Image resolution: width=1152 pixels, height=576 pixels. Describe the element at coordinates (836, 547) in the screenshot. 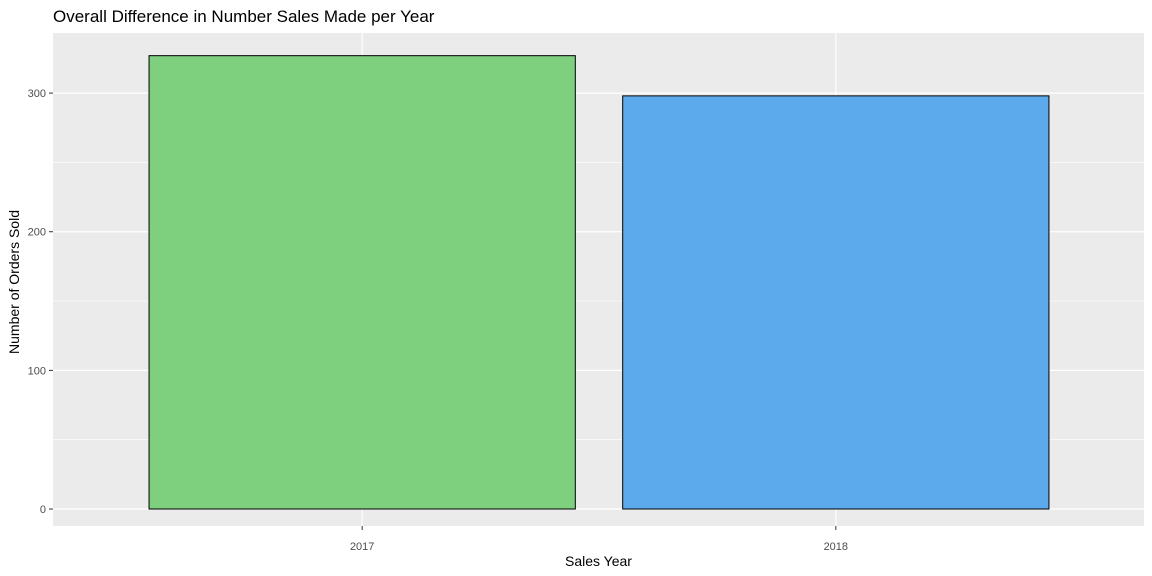

I see `x-tick-label: 2018` at that location.